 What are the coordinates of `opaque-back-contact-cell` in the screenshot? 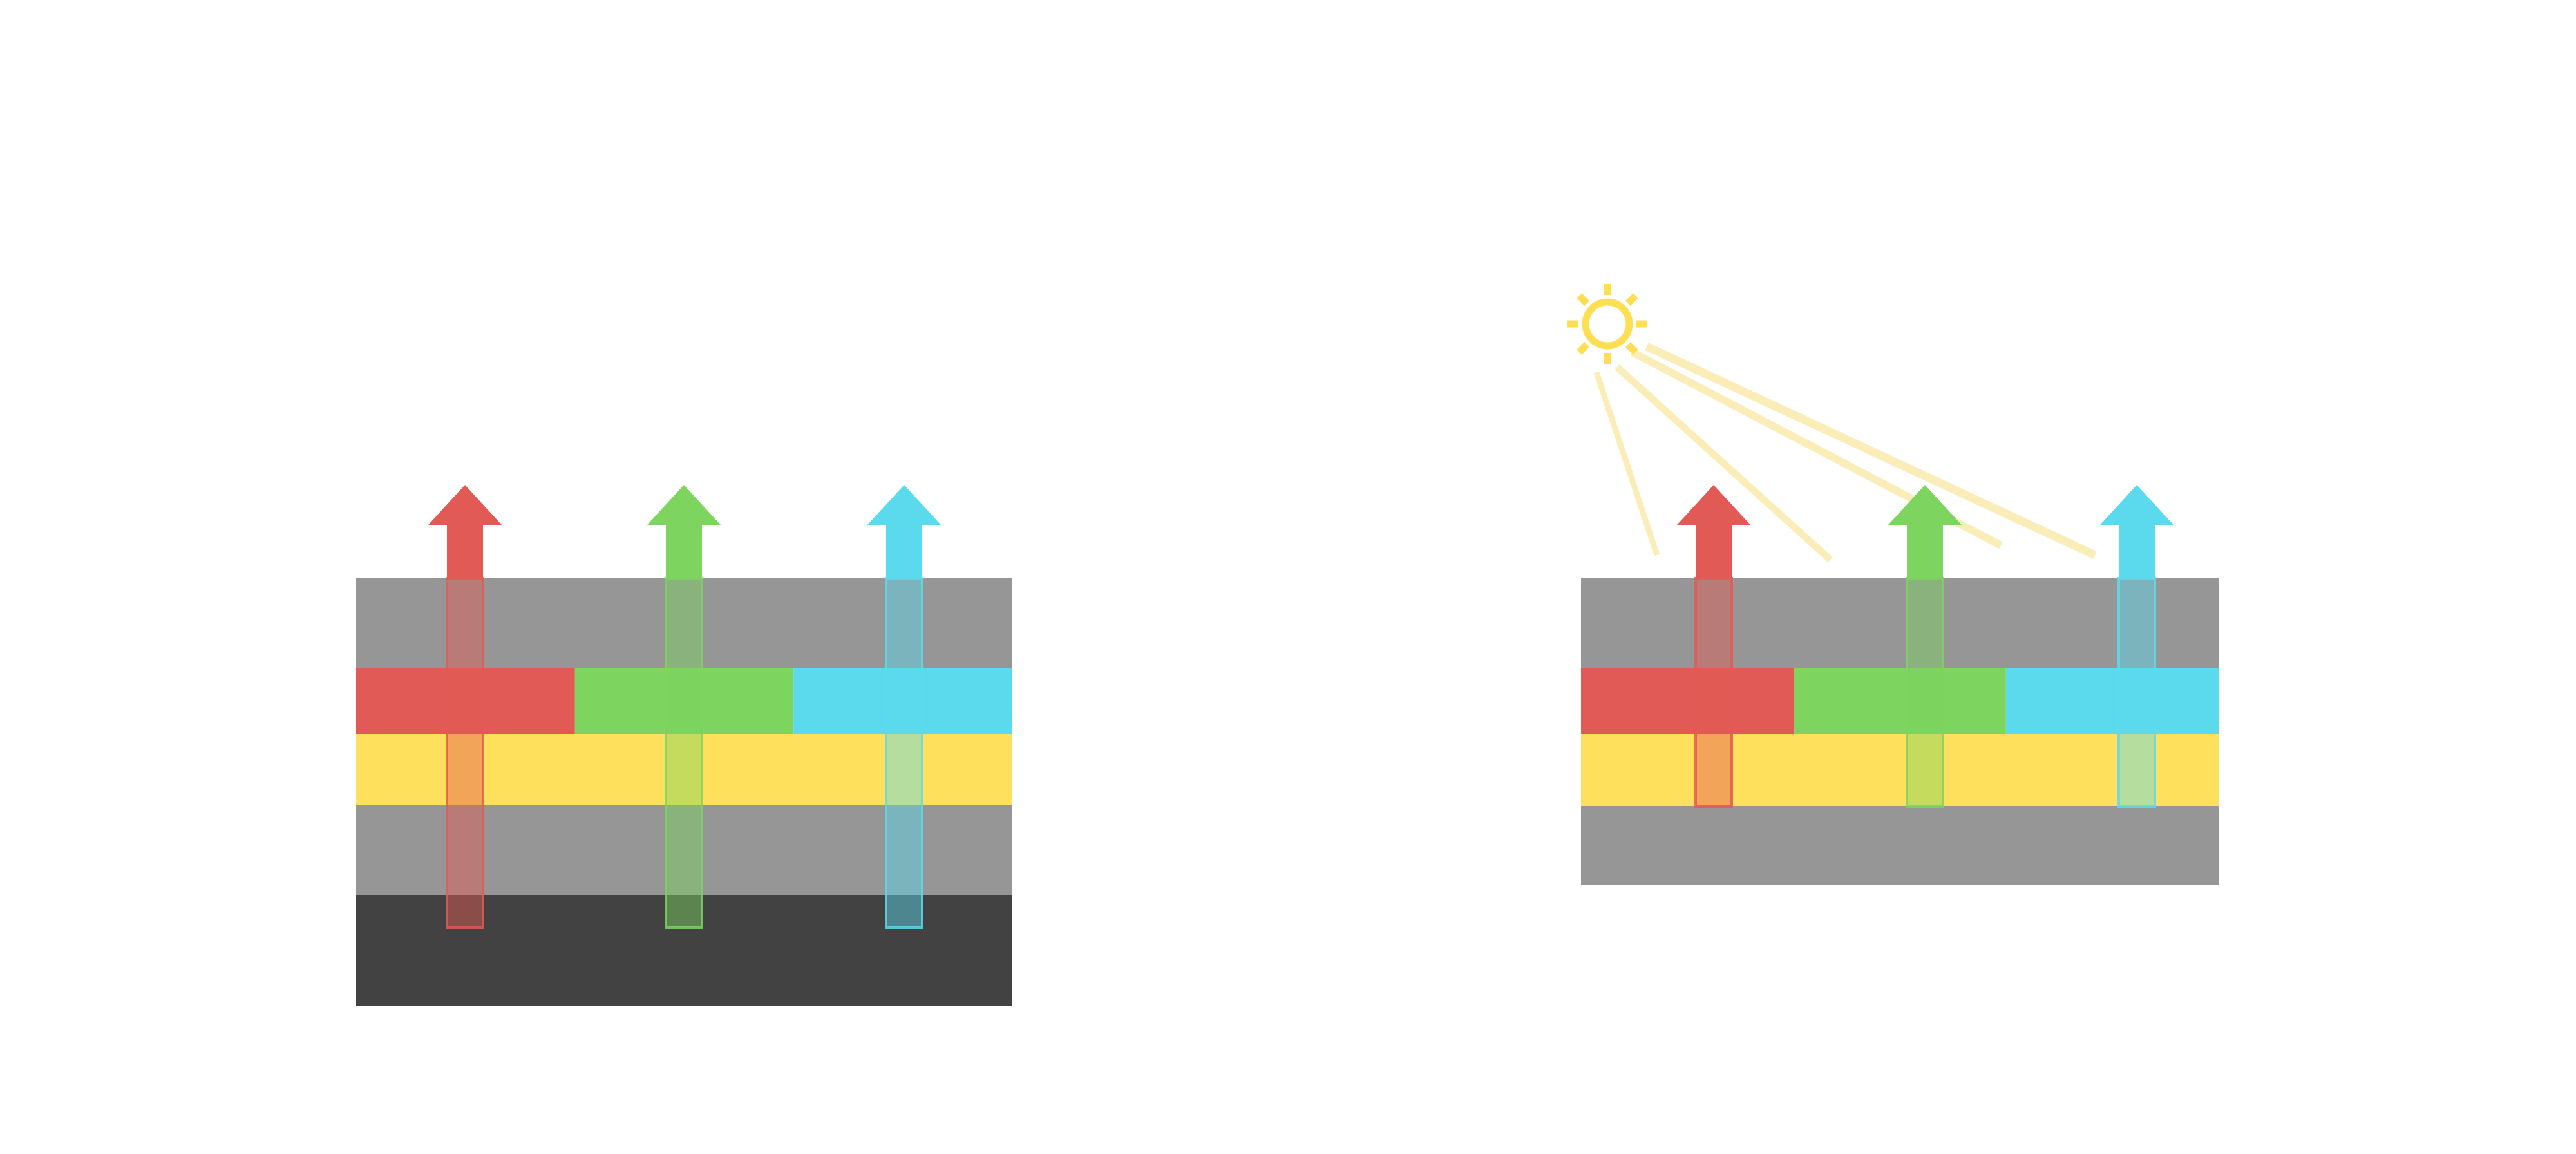 It's located at (684, 745).